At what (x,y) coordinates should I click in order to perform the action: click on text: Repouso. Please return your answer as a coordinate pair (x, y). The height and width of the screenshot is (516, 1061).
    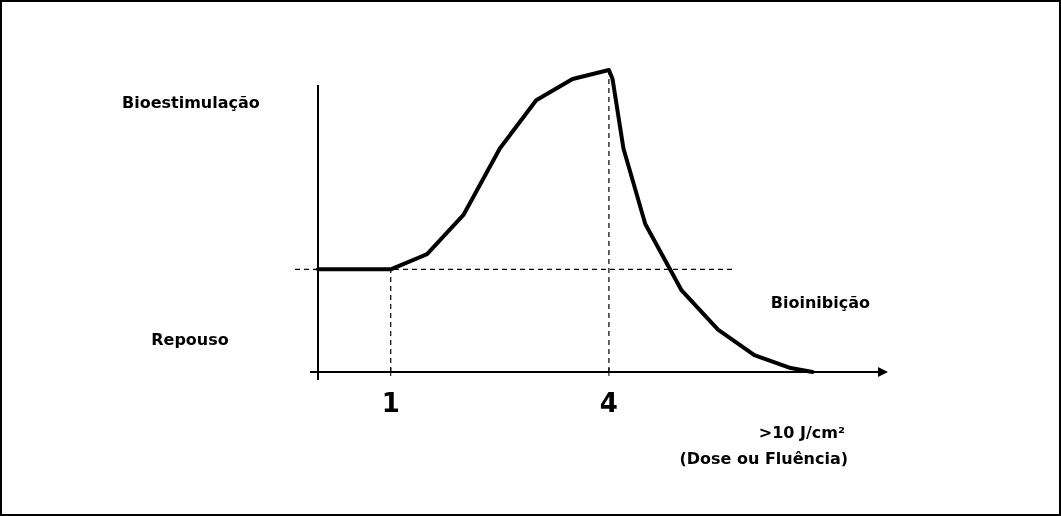
    Looking at the image, I should click on (190, 339).